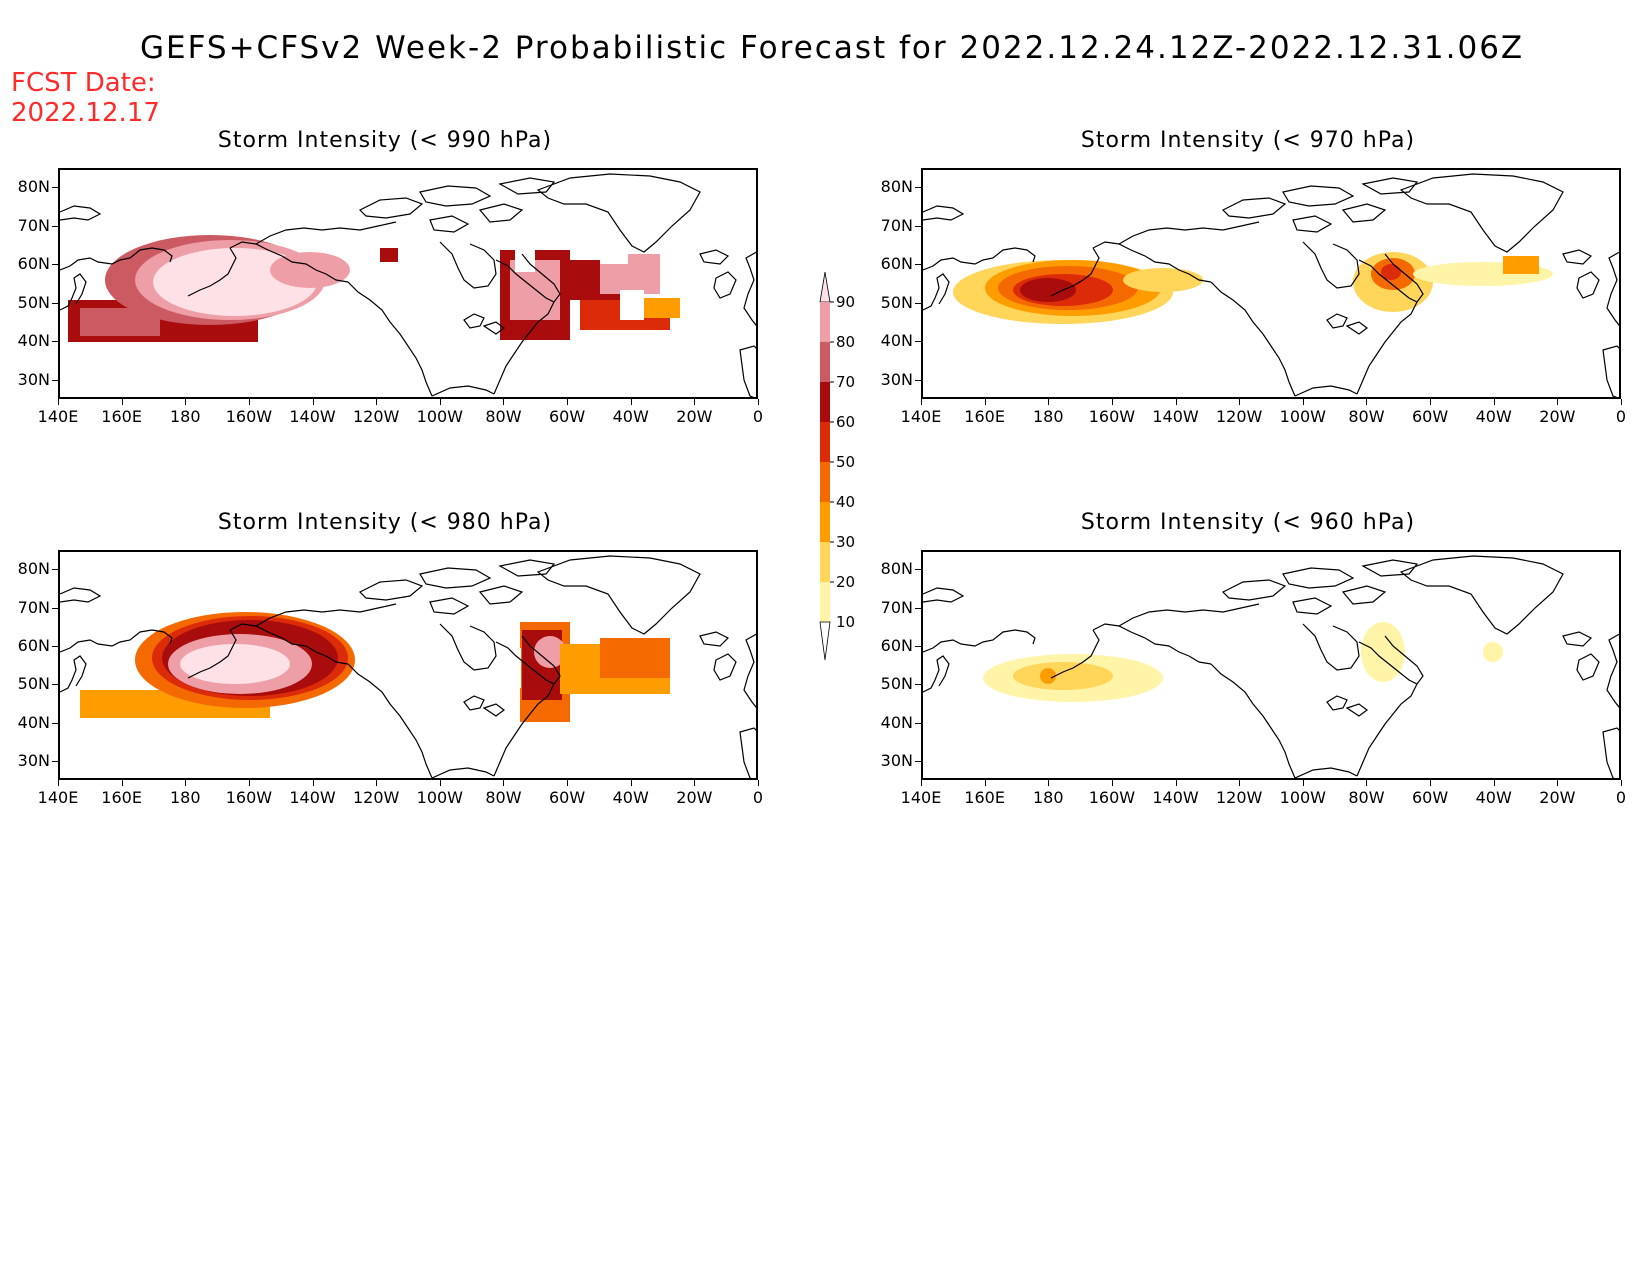  I want to click on colorbar-label: 50, so click(846, 462).